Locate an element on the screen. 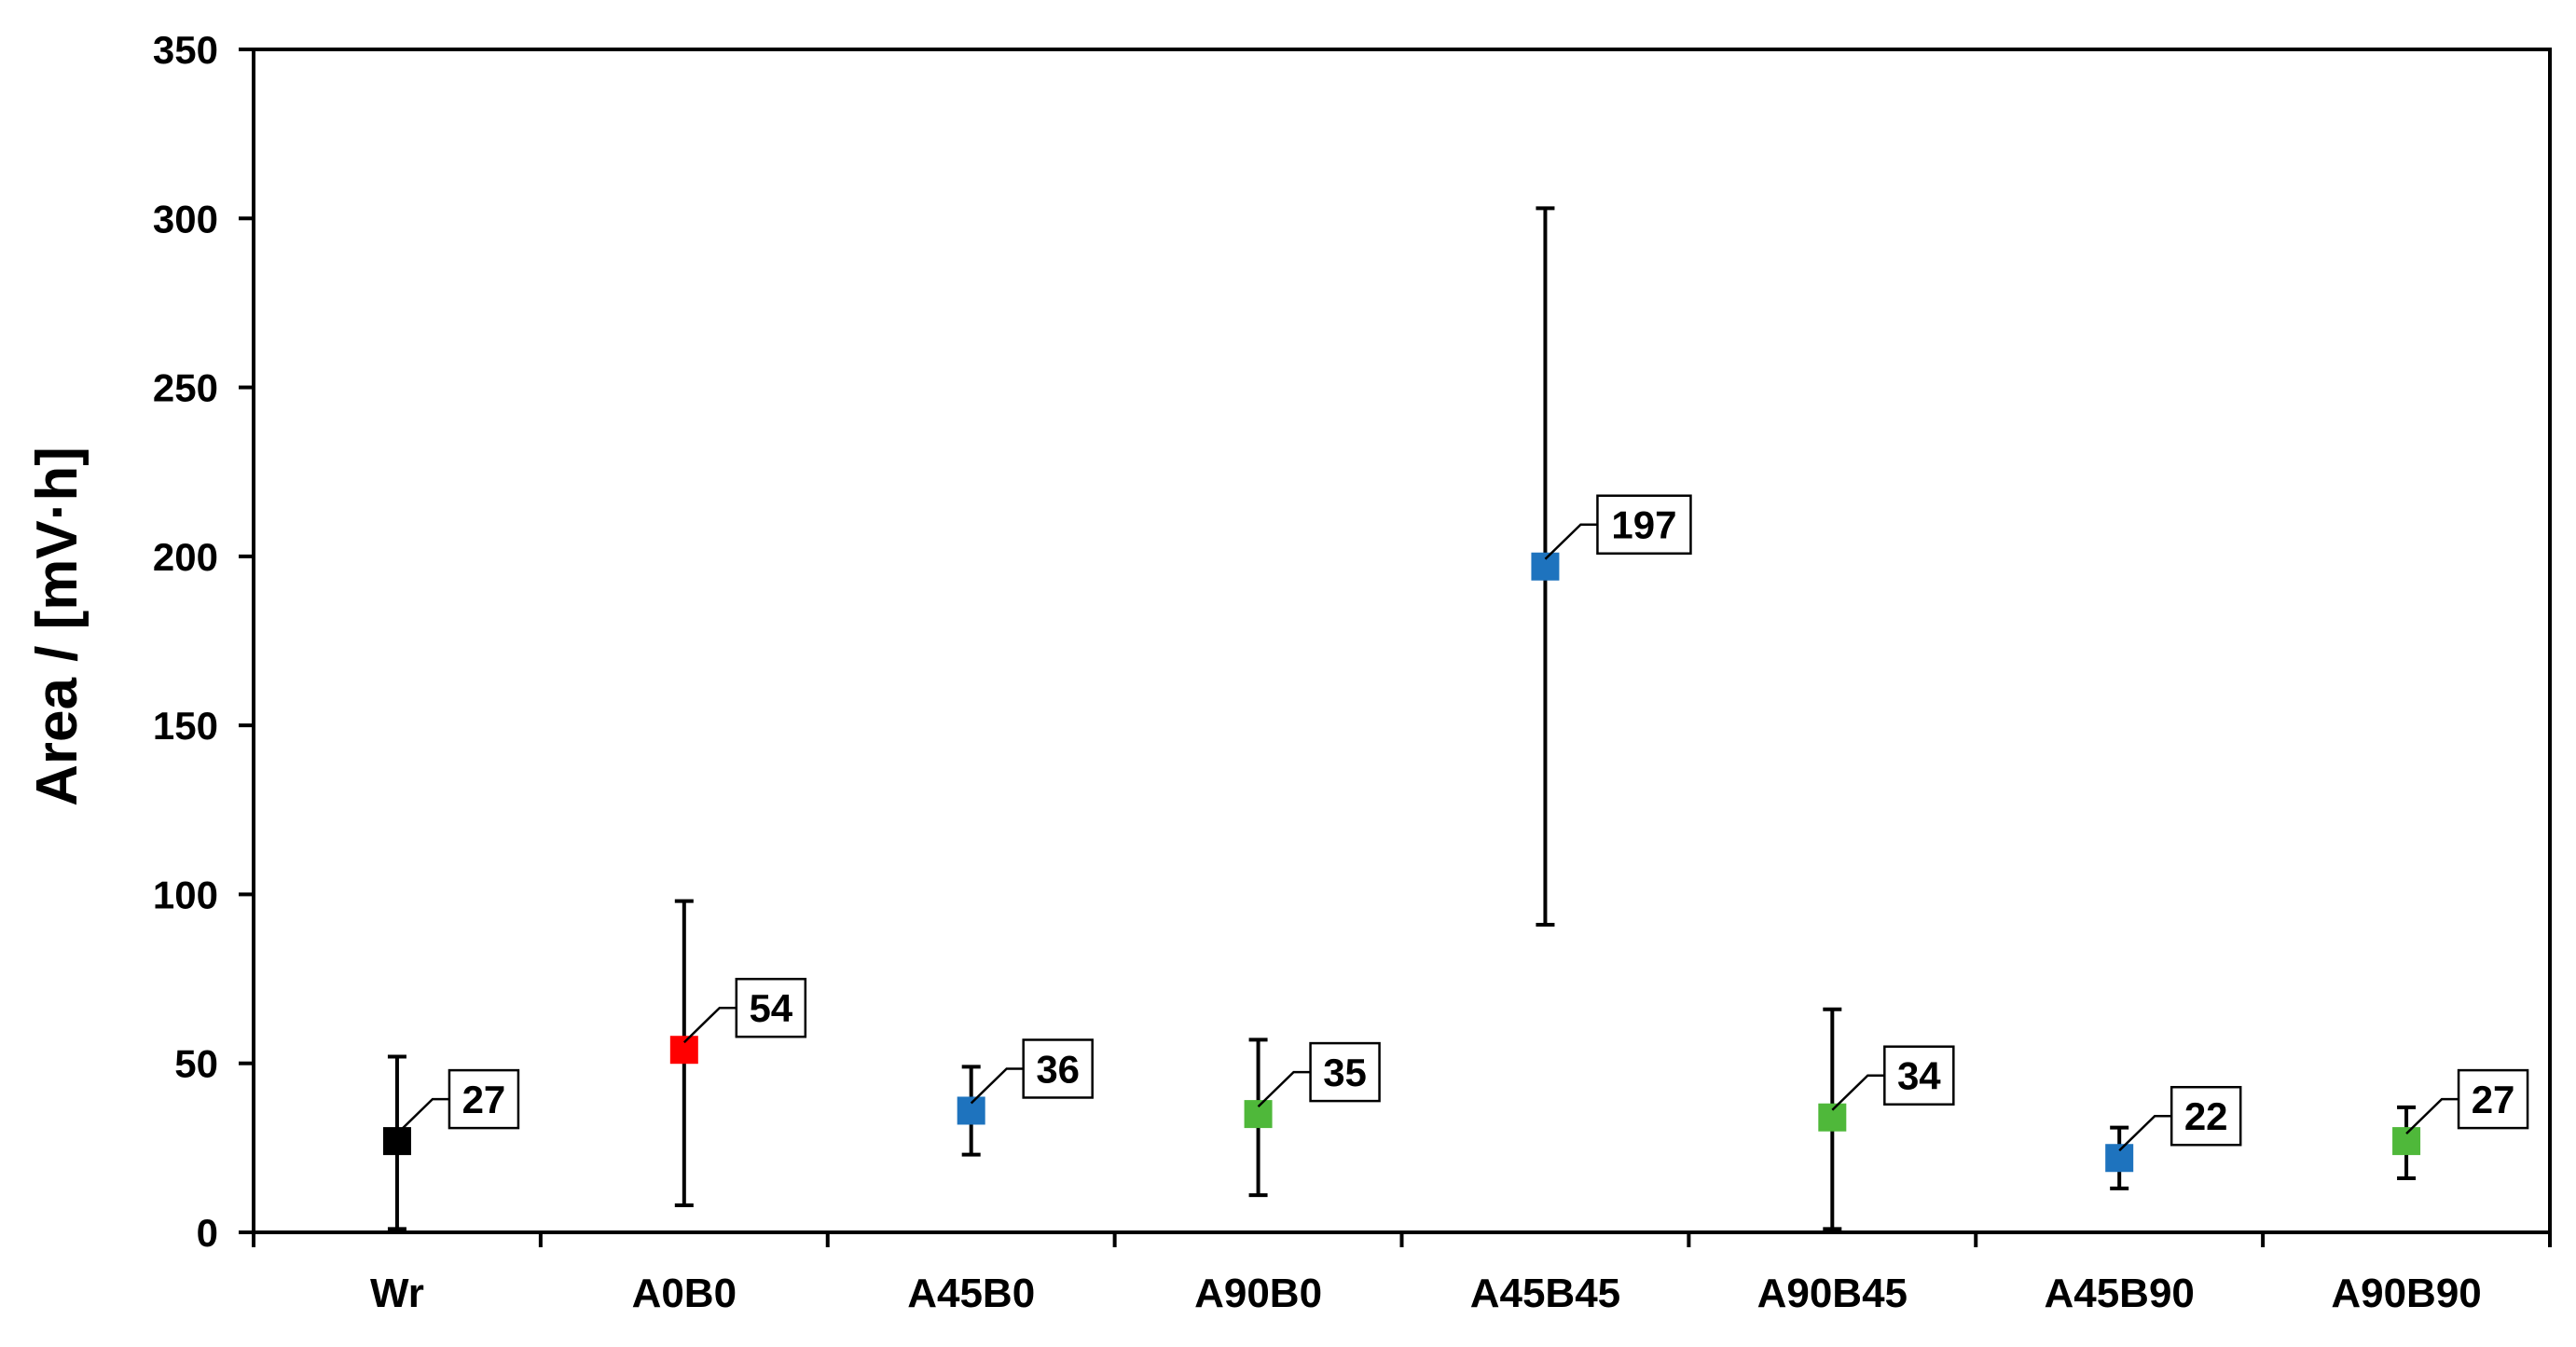 The width and height of the screenshot is (2576, 1347). data-label: 34 is located at coordinates (1919, 1076).